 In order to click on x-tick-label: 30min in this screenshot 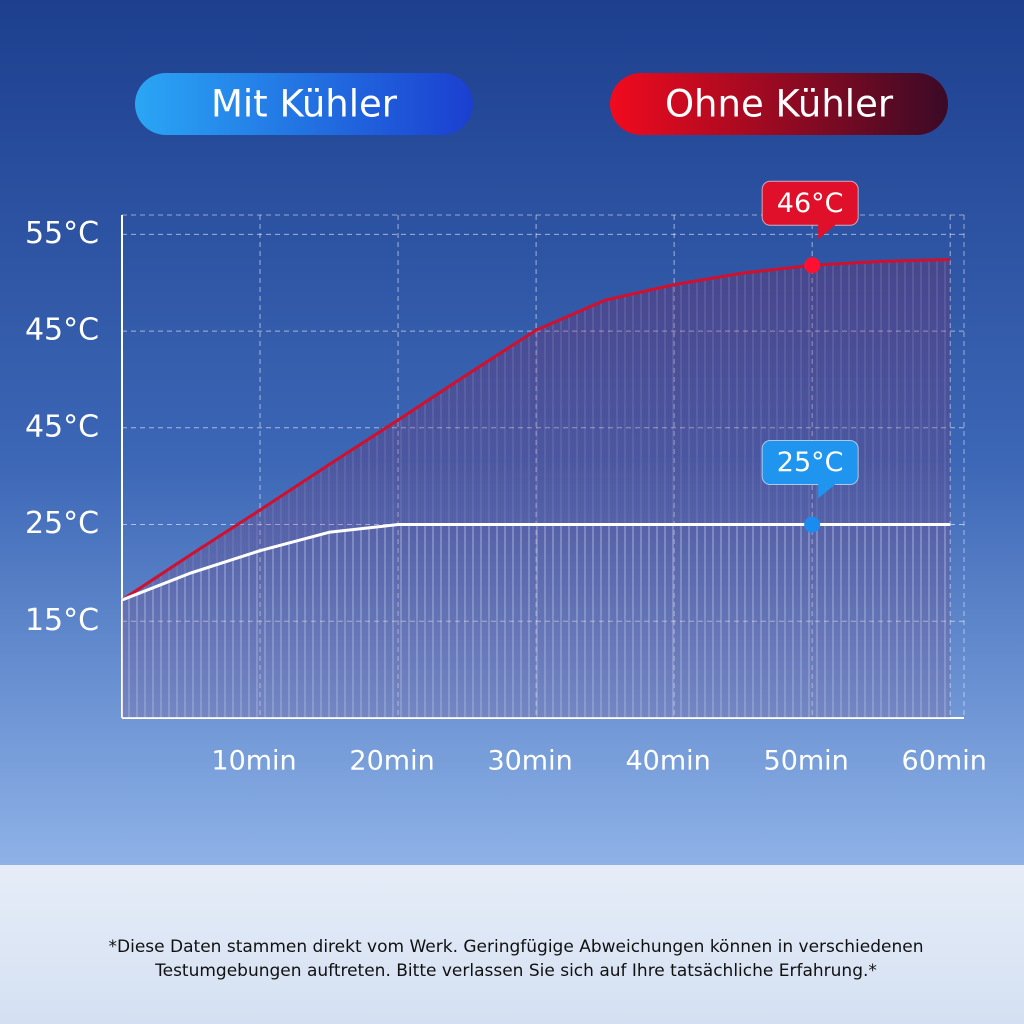, I will do `click(529, 761)`.